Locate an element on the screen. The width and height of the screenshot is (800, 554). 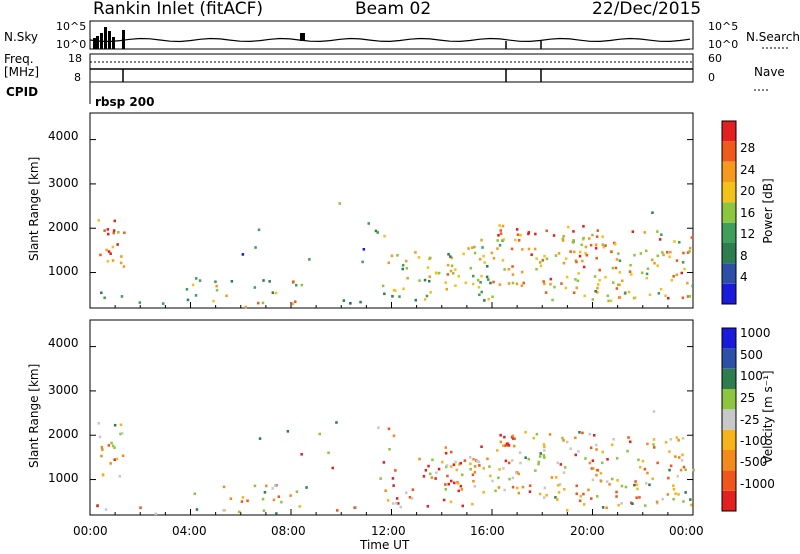
power-ytick-1000: 1000 is located at coordinates (63, 271).